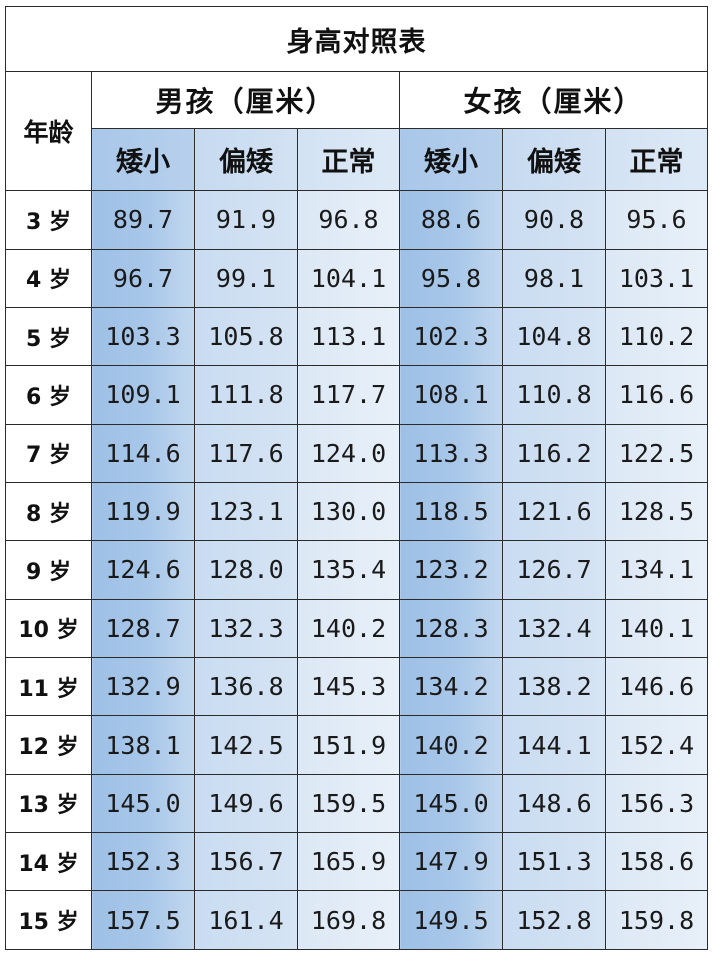 Image resolution: width=715 pixels, height=957 pixels. What do you see at coordinates (656, 687) in the screenshot?
I see `girls-normal-value-cell: 146.6` at bounding box center [656, 687].